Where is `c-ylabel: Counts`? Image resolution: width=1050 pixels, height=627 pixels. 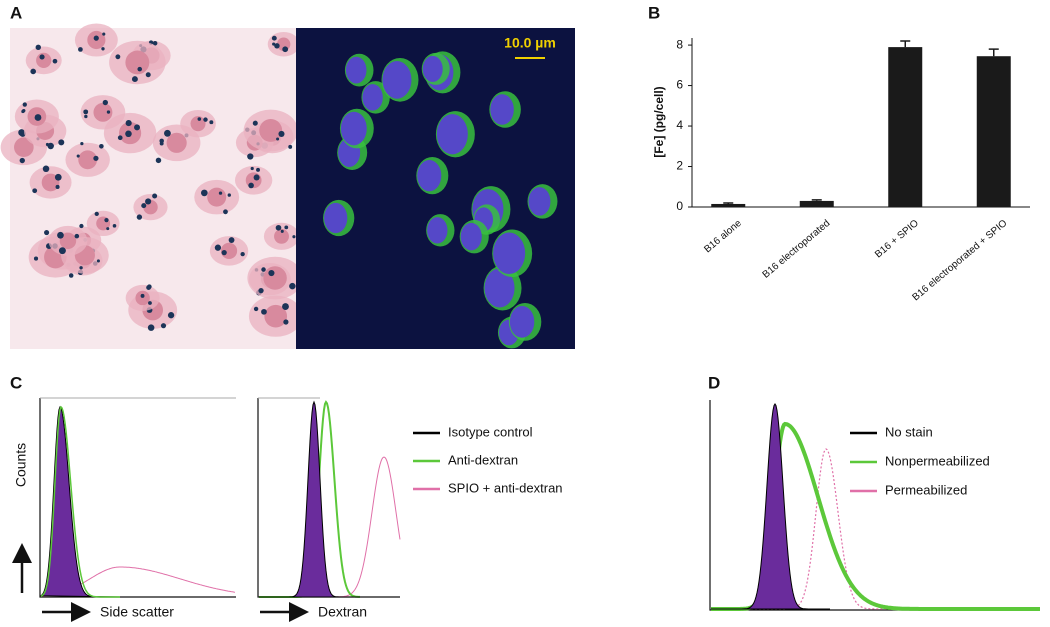
c-ylabel: Counts is located at coordinates (21, 465).